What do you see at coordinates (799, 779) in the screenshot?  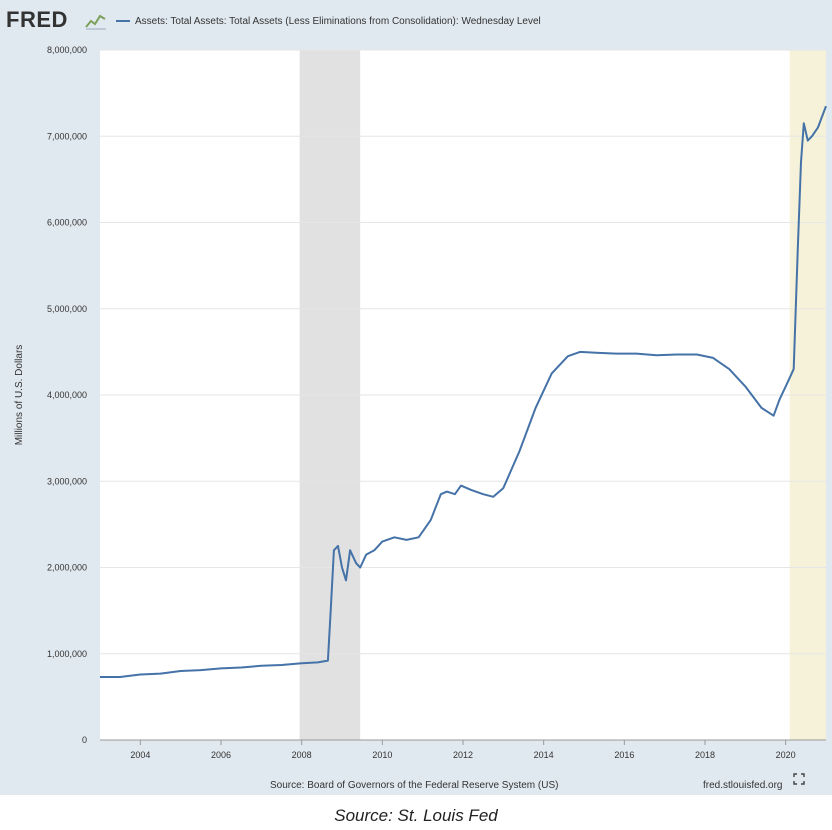 I see `expand-arrows-icon` at bounding box center [799, 779].